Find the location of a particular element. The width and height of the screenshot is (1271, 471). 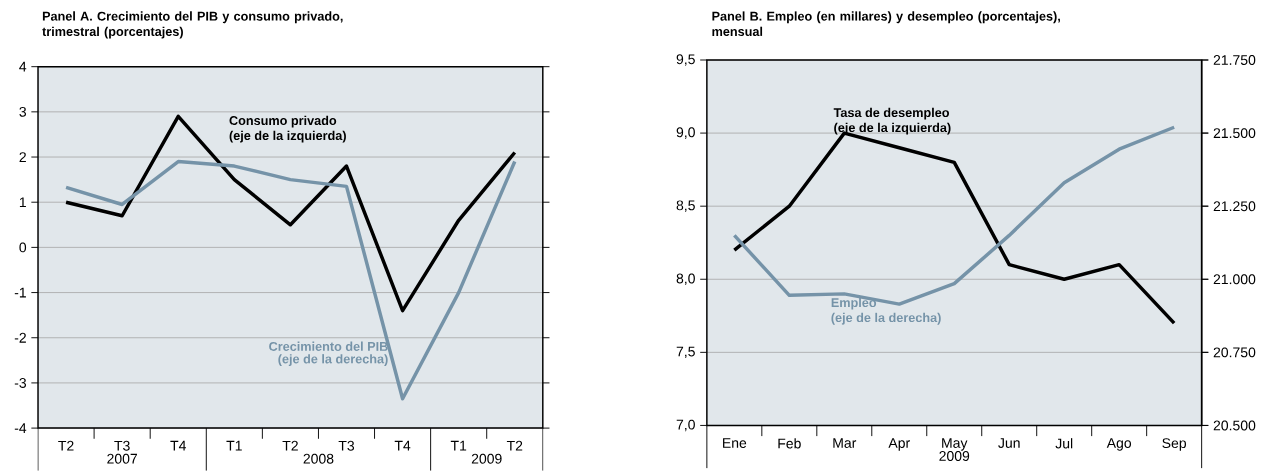

y2-tick-label: 21.250 is located at coordinates (1234, 206).